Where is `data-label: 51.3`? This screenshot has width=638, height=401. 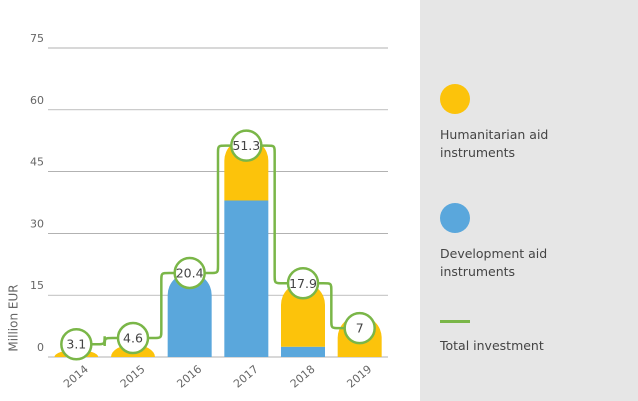
data-label: 51.3 is located at coordinates (246, 145).